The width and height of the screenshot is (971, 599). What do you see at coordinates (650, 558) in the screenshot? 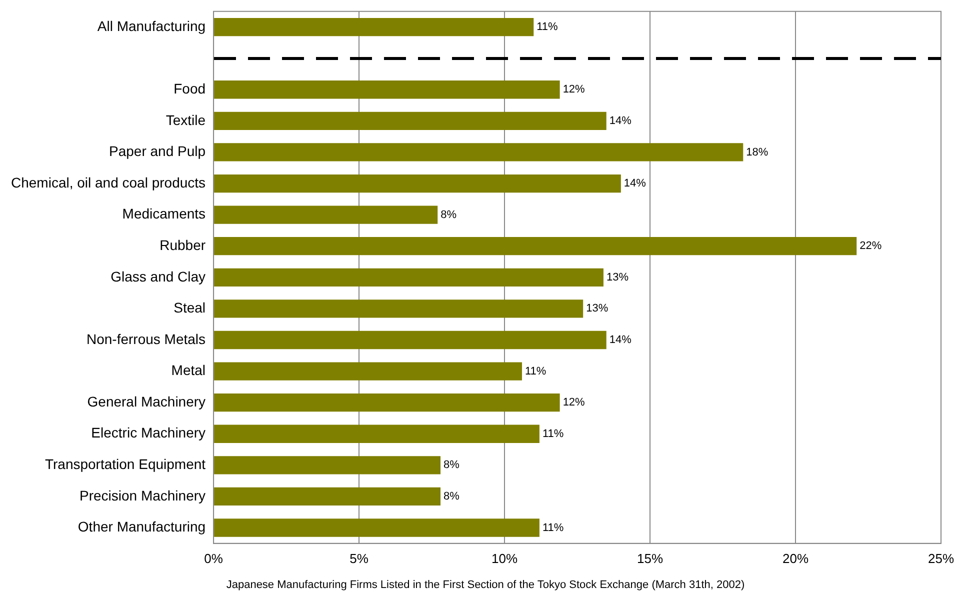
I see `x-tick-label: 15%` at bounding box center [650, 558].